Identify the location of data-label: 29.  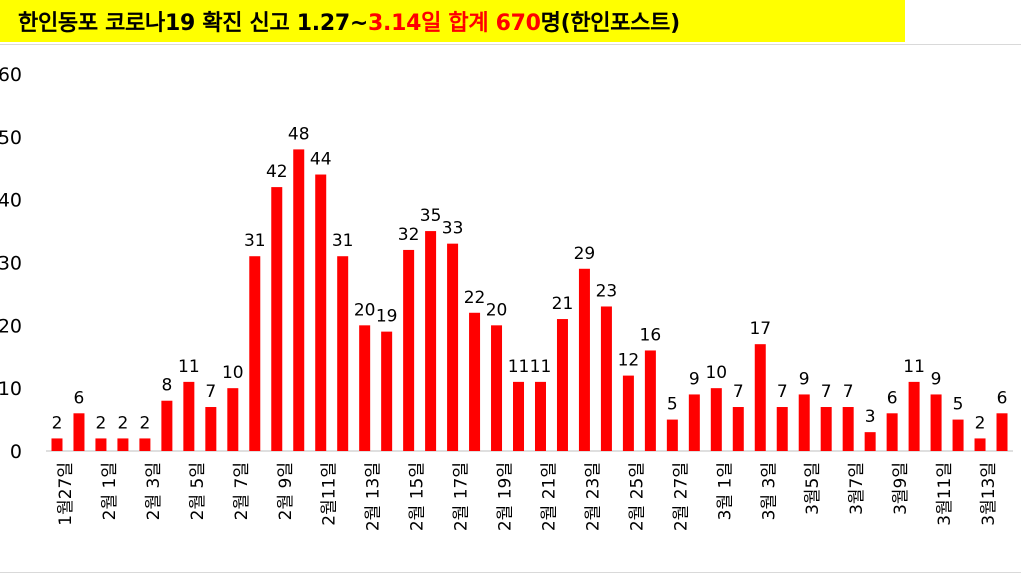
(585, 254).